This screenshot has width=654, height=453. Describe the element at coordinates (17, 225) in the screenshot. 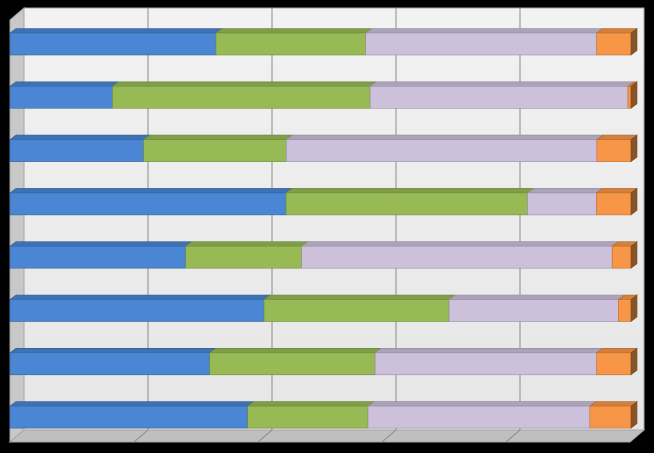

I see `side-wall` at that location.